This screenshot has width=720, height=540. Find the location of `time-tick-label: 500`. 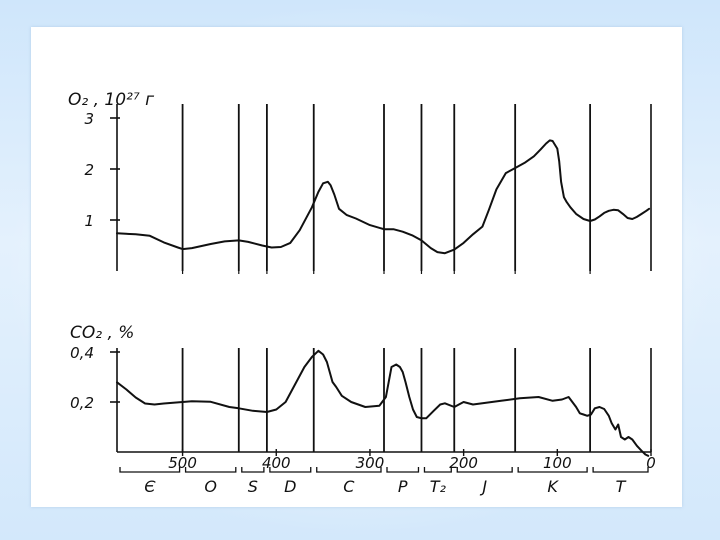

time-tick-label: 500 is located at coordinates (182, 463).